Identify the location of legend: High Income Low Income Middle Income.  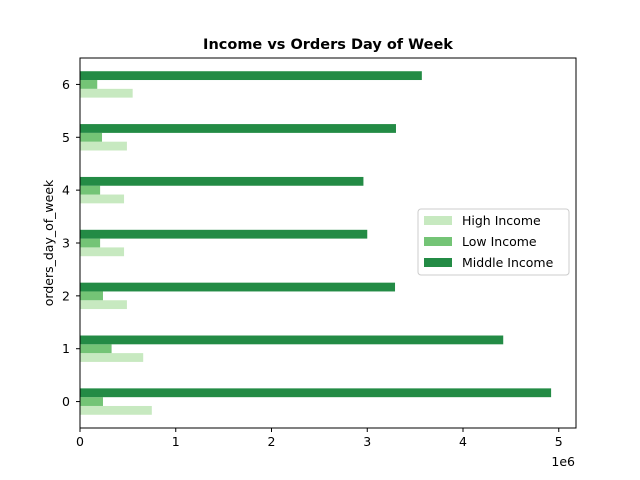
(493, 242).